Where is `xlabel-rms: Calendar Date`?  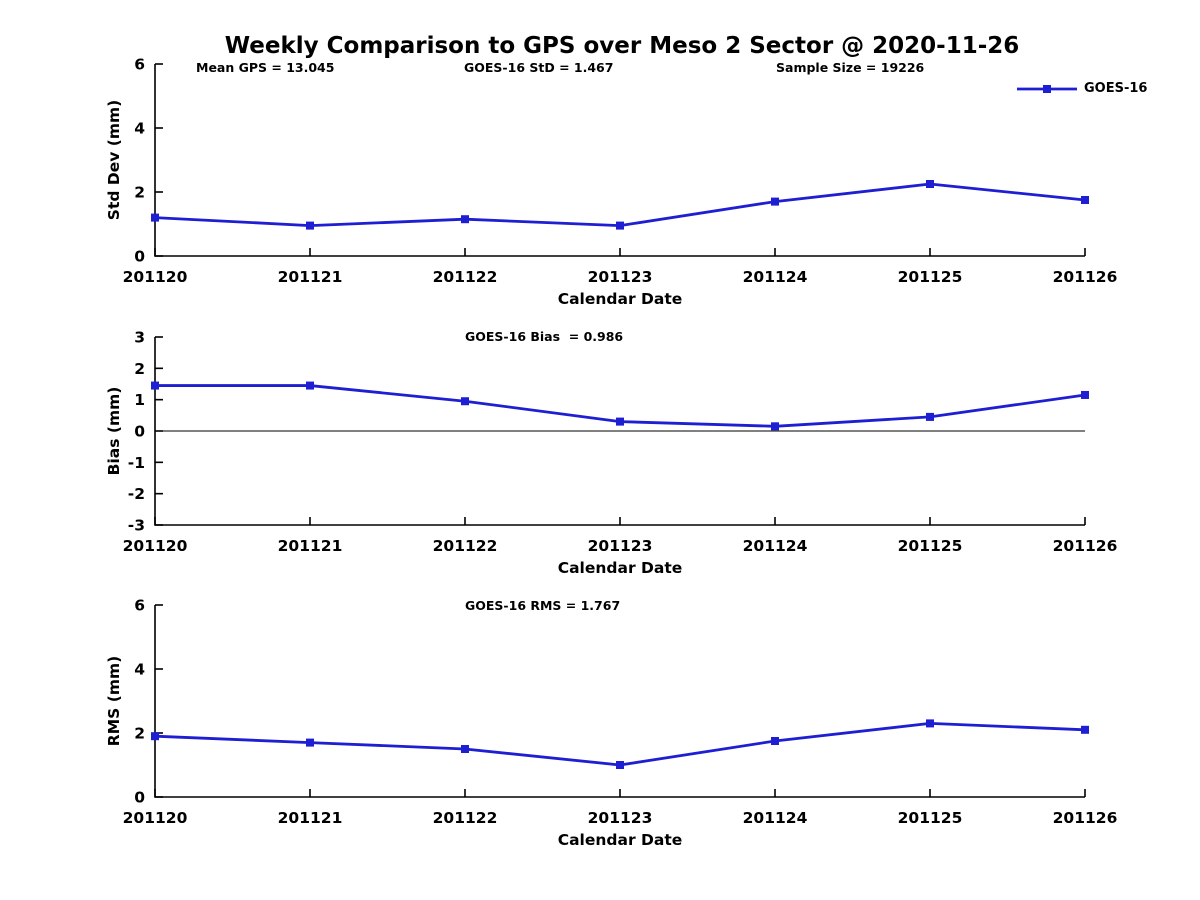 xlabel-rms: Calendar Date is located at coordinates (620, 840).